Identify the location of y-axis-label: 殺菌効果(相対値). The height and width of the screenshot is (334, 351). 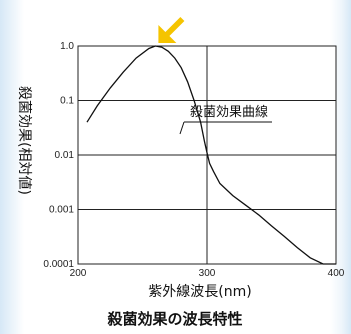
(24, 140).